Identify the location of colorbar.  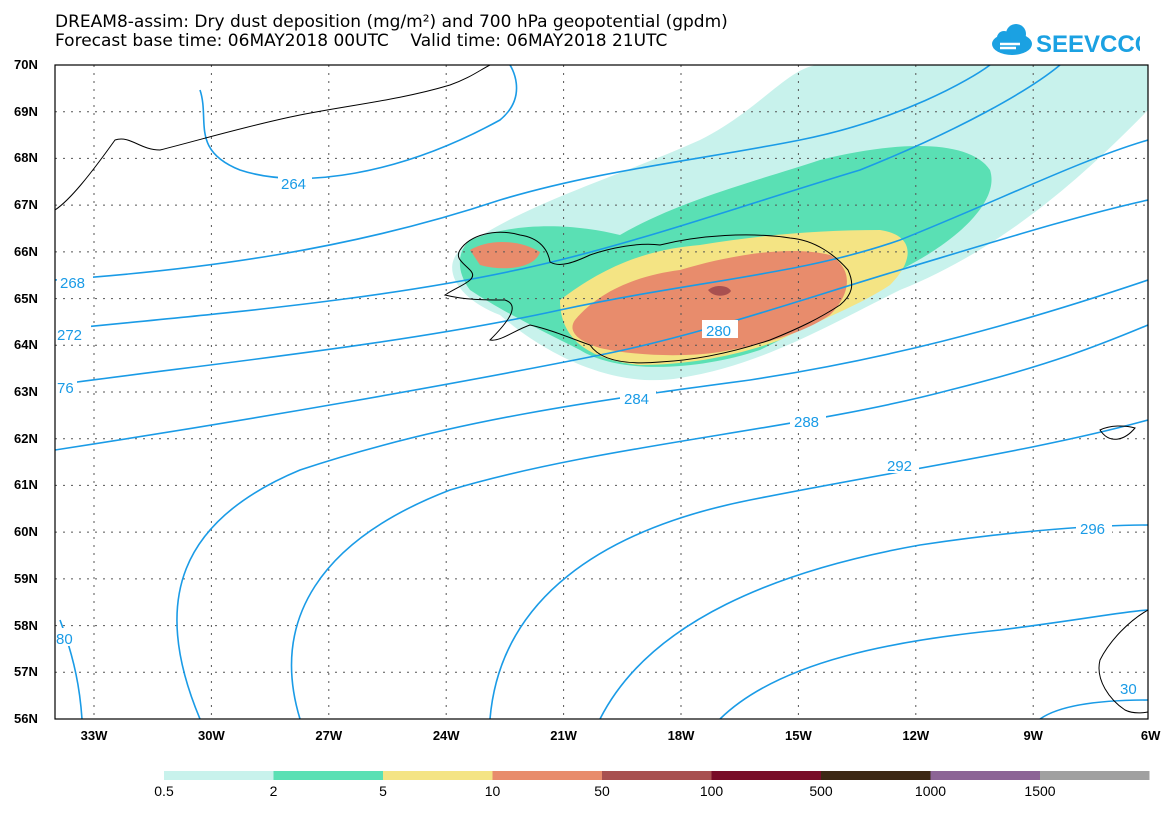
(657, 775).